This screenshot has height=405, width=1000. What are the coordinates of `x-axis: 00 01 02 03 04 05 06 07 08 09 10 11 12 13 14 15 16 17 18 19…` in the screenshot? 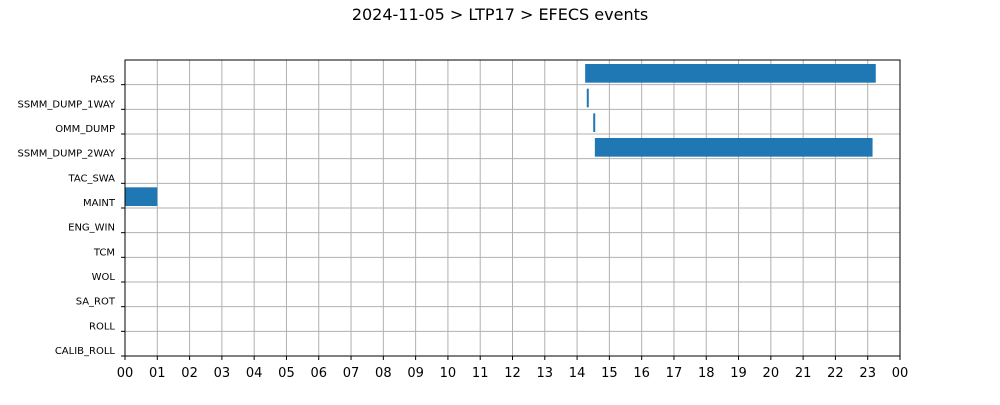 It's located at (513, 368).